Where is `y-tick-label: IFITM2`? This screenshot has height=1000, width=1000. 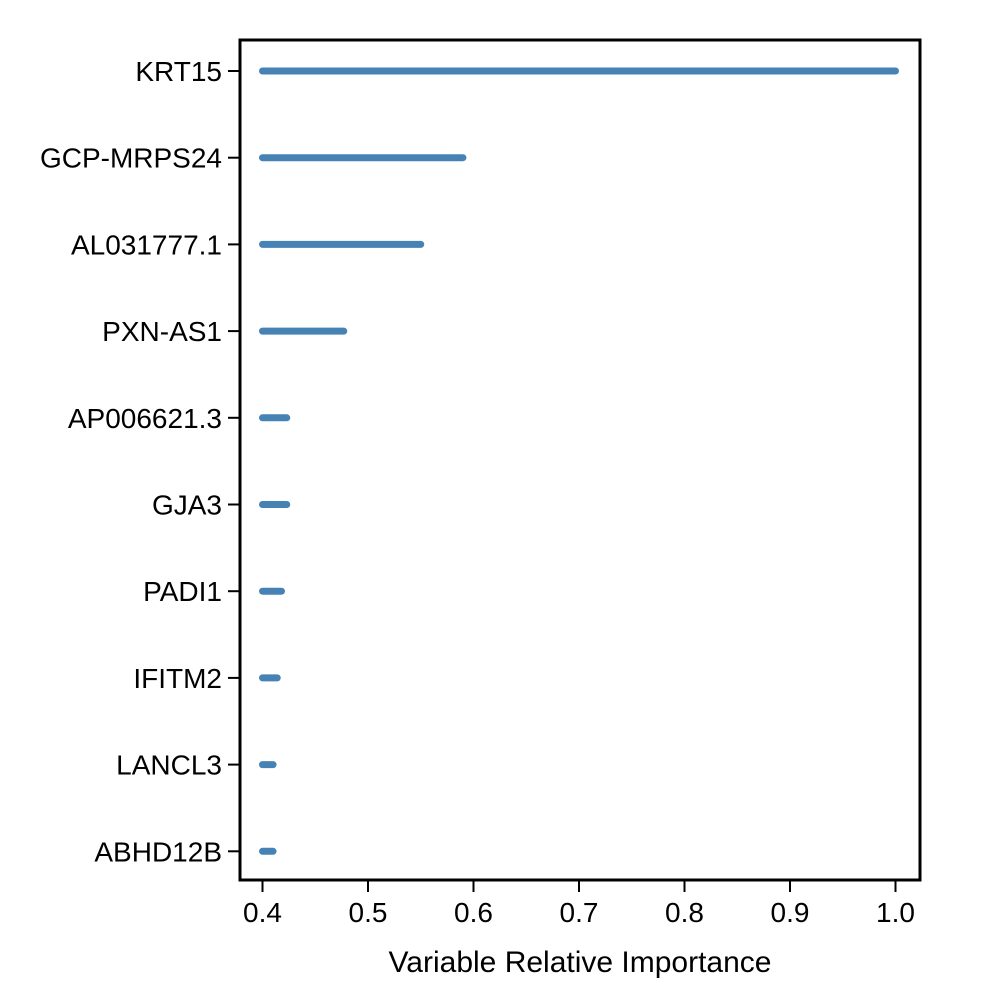
y-tick-label: IFITM2 is located at coordinates (177, 678).